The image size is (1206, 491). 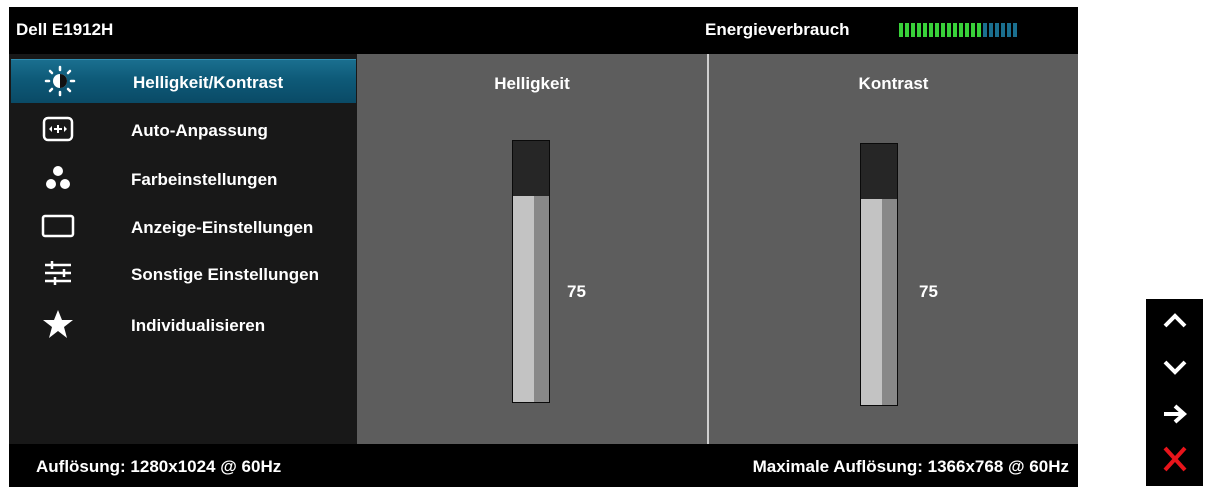 What do you see at coordinates (531, 298) in the screenshot?
I see `brightness-slider-fill` at bounding box center [531, 298].